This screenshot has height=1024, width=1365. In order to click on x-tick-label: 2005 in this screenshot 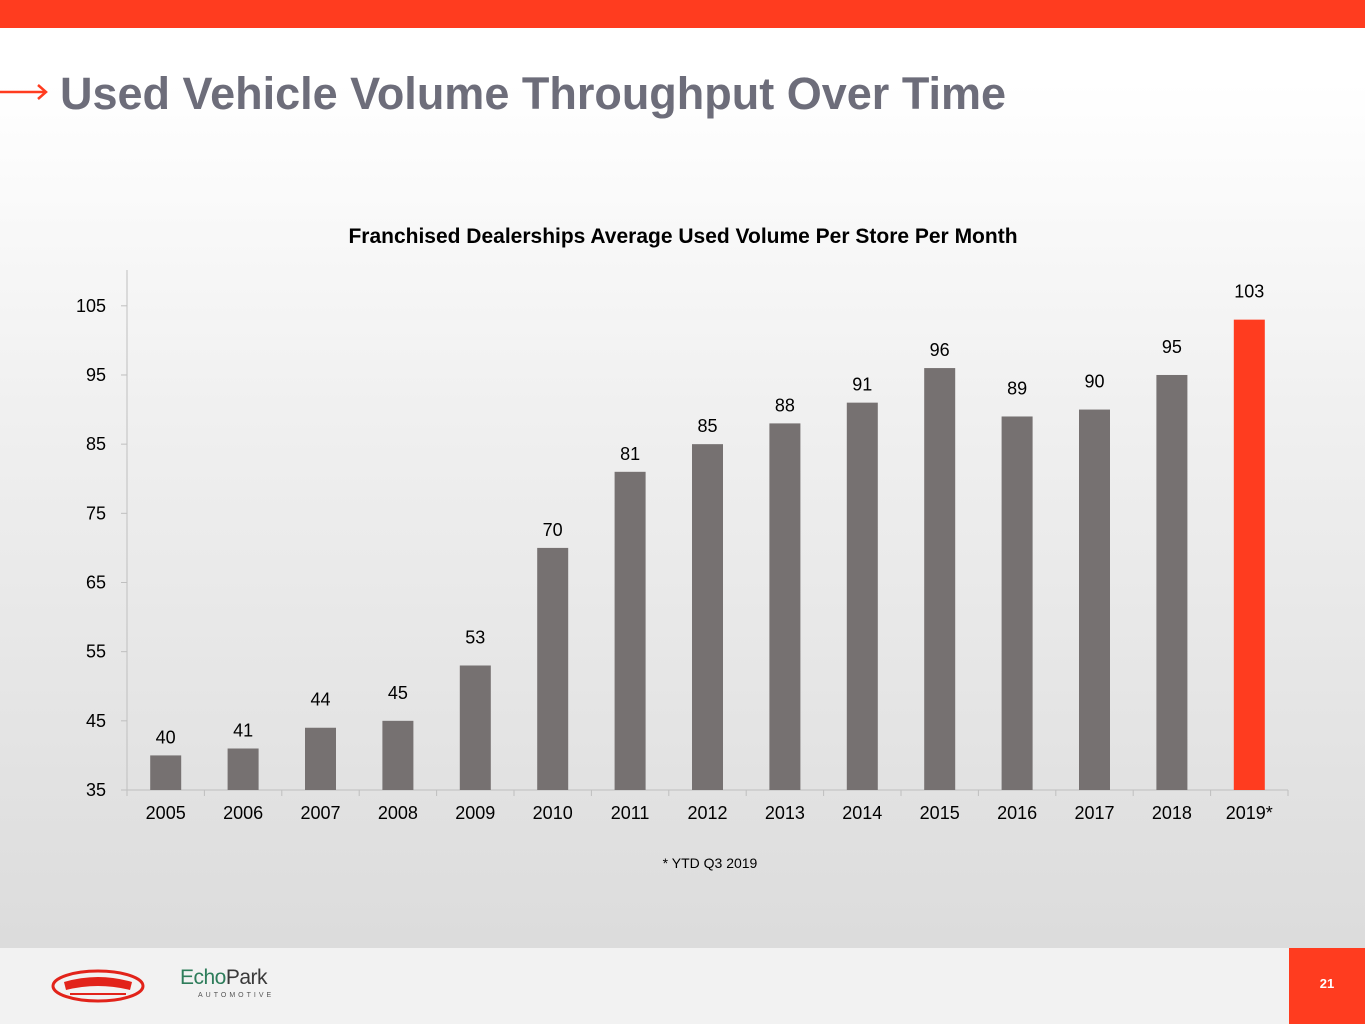, I will do `click(166, 813)`.